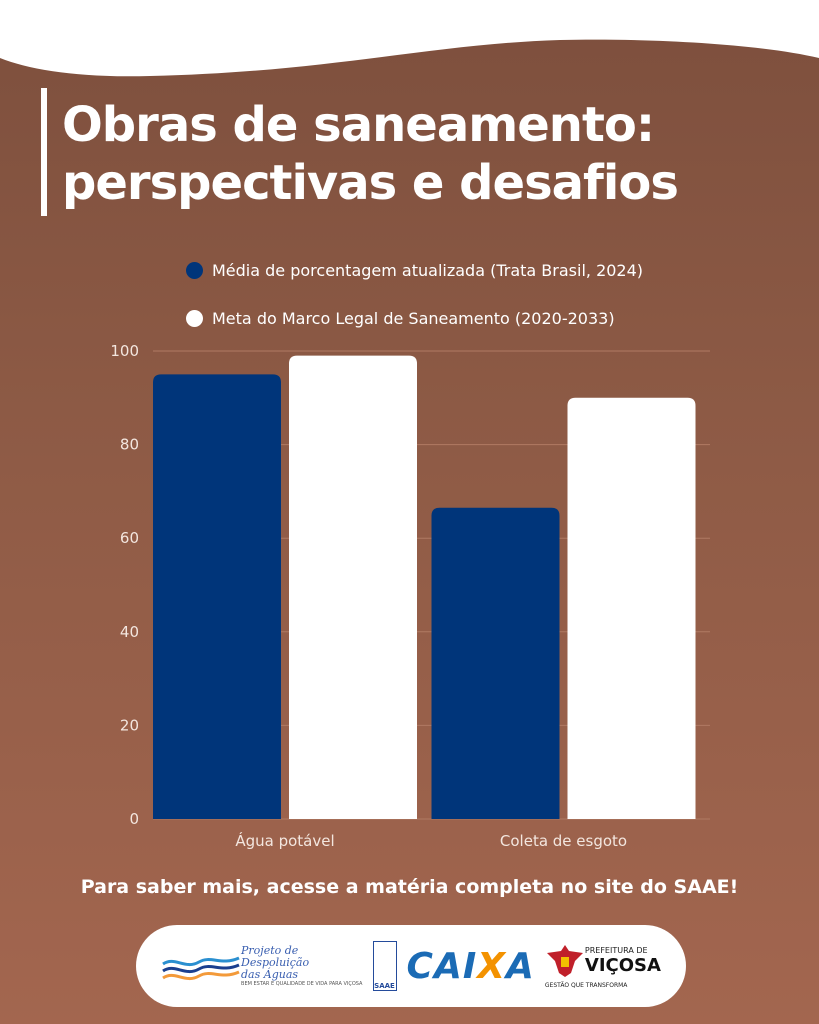 This screenshot has width=819, height=1024. I want to click on y-tick-label: 100, so click(124, 351).